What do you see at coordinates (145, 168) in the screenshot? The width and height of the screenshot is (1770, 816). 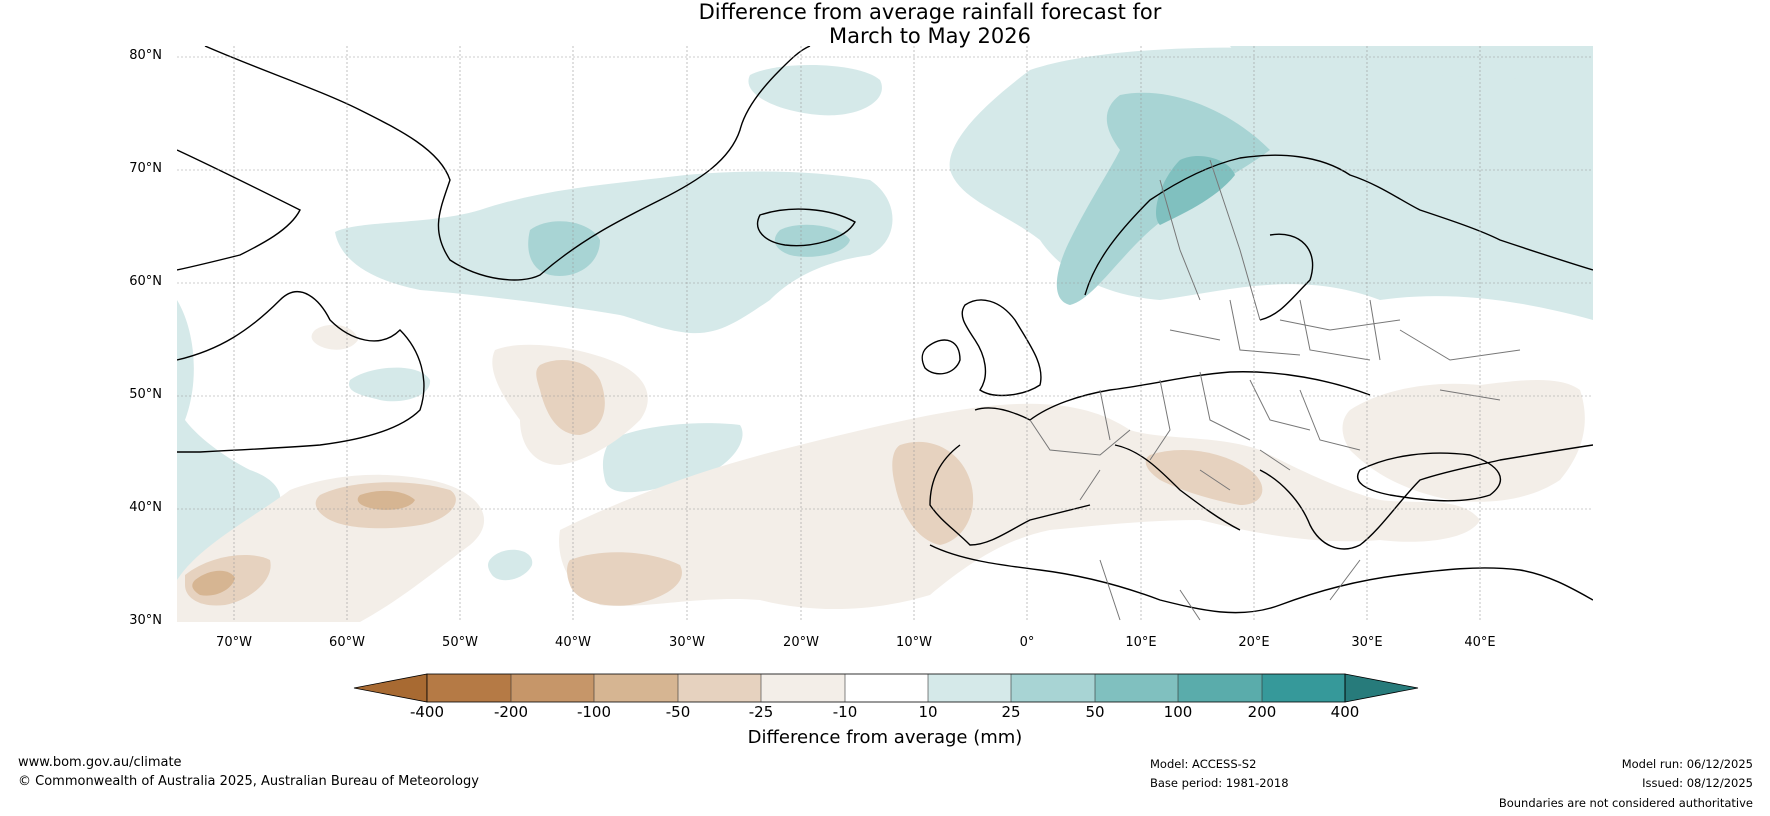 I see `lat-label: 70°N` at bounding box center [145, 168].